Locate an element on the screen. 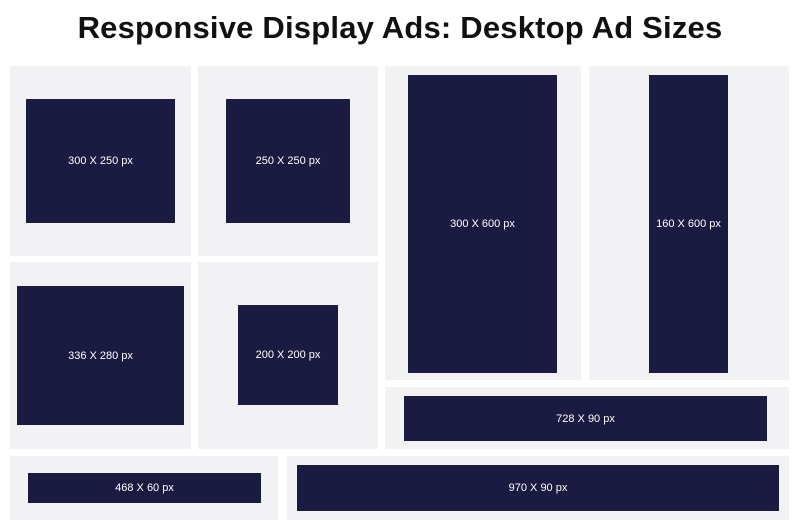  ad-970x90: 970 X 90 px is located at coordinates (538, 488).